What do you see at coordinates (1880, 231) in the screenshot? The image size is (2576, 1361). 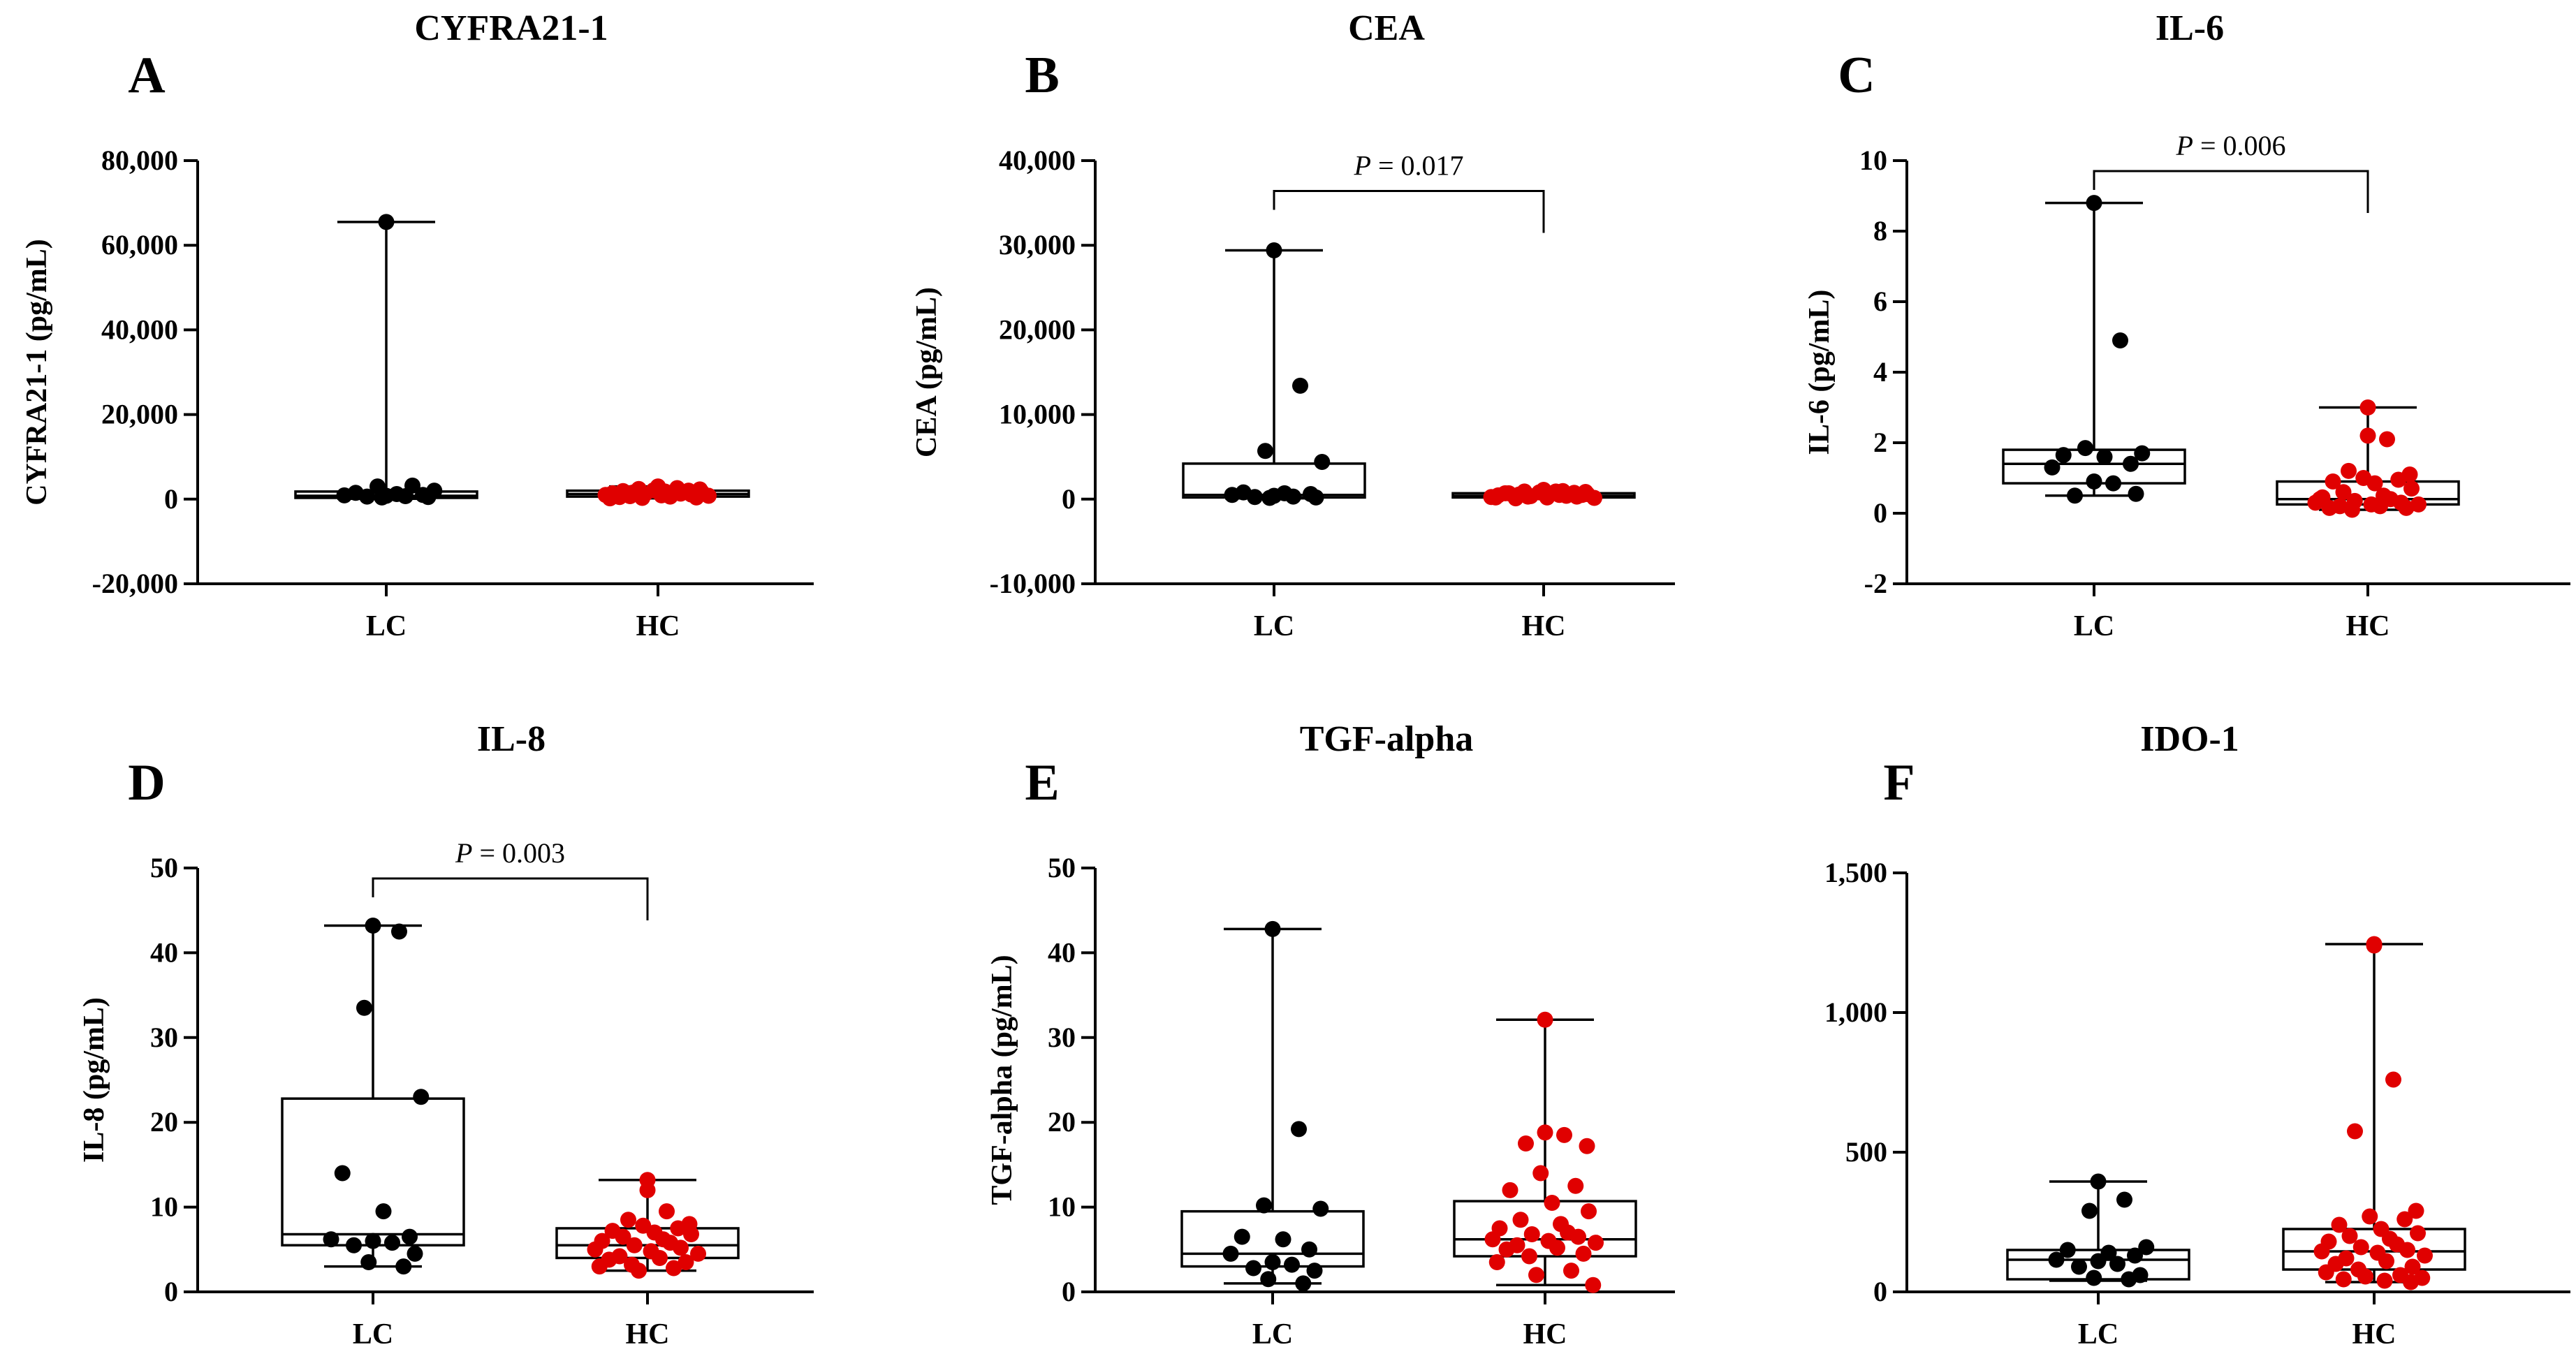 I see `y-tick-label: 8` at bounding box center [1880, 231].